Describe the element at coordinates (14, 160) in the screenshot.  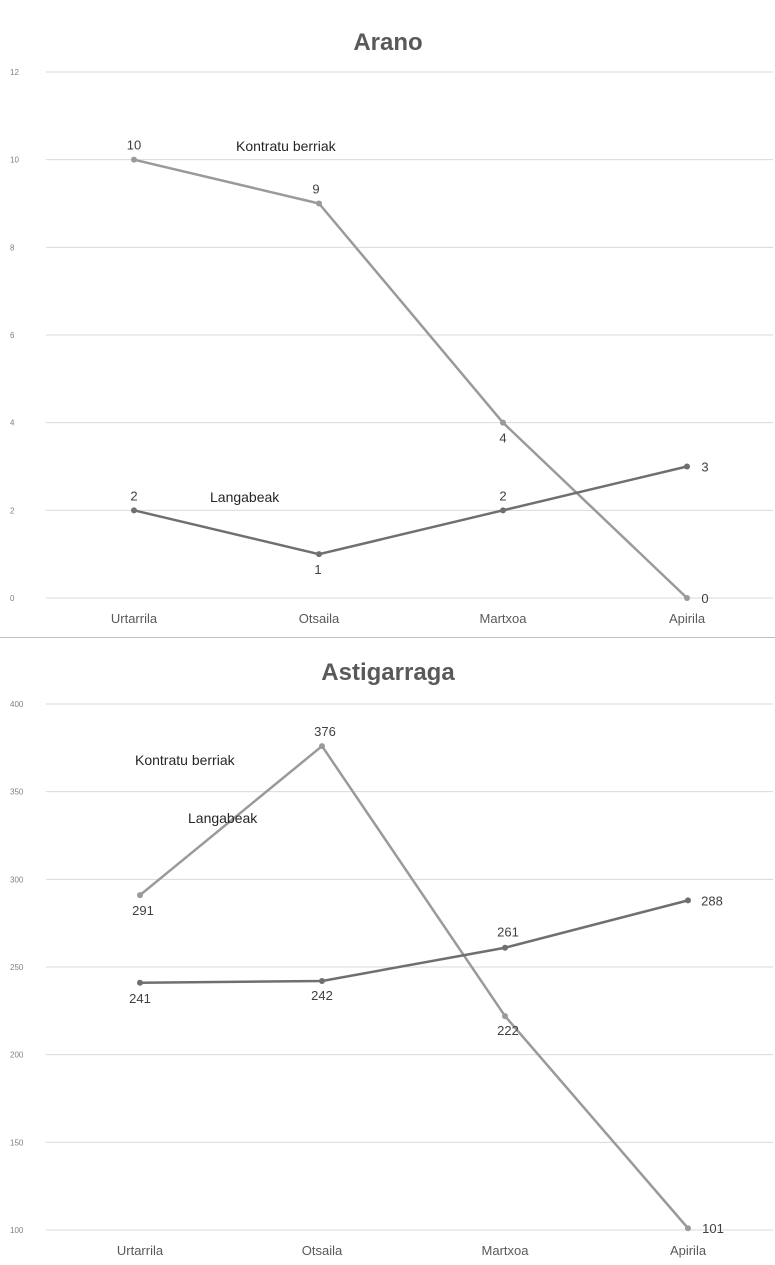
I see `y-tick-label: 10` at that location.